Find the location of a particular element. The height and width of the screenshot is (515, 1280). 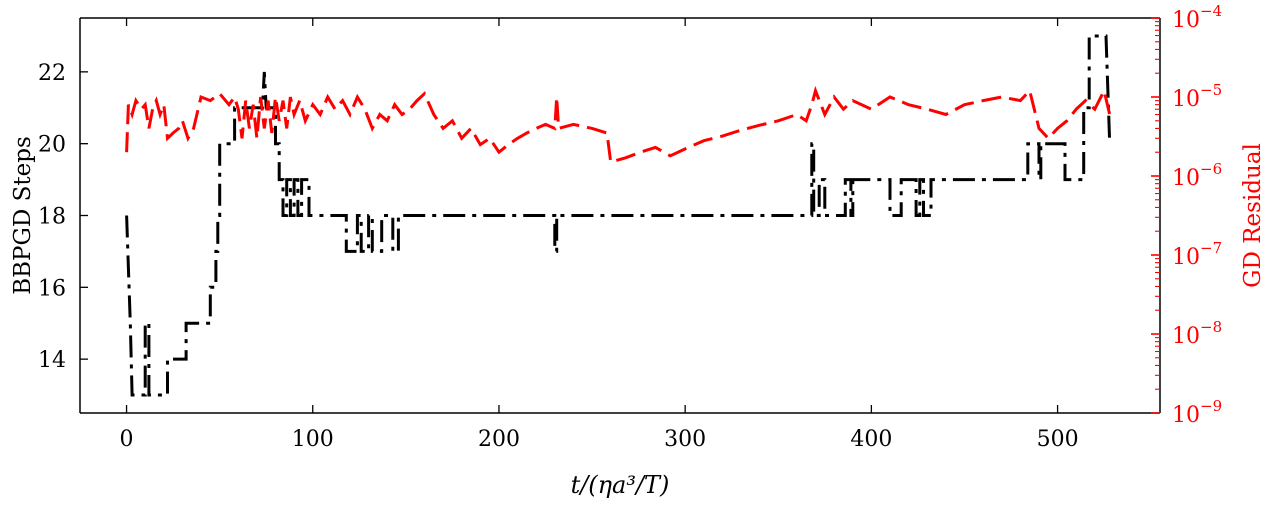

series-line-gd-residual is located at coordinates (618, 125).